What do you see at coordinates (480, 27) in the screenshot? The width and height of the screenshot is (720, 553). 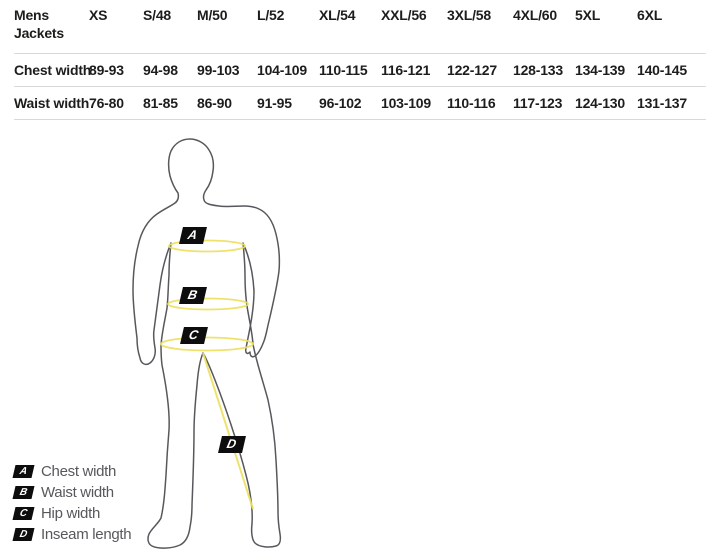 I see `size-column-header: 3XL/58` at bounding box center [480, 27].